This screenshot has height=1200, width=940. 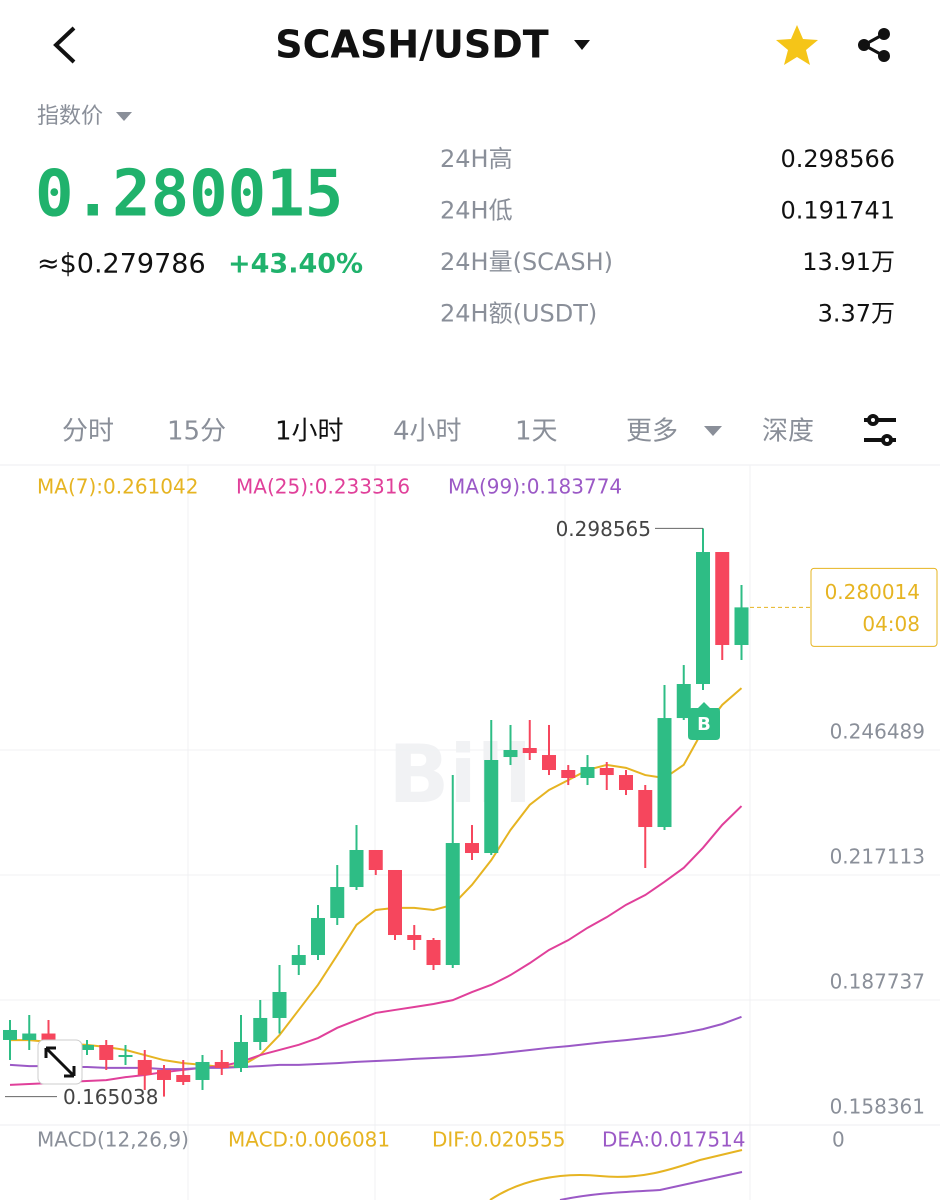 What do you see at coordinates (848, 262) in the screenshot?
I see `stat-value: 13.91万` at bounding box center [848, 262].